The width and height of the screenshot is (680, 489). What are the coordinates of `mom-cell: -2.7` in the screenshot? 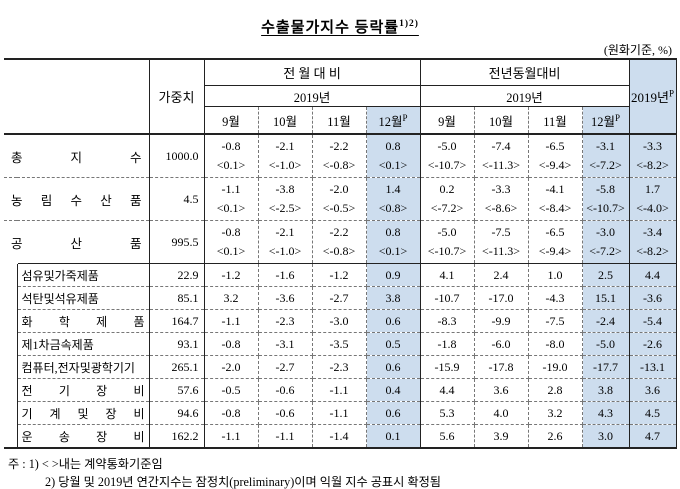 It's located at (339, 298).